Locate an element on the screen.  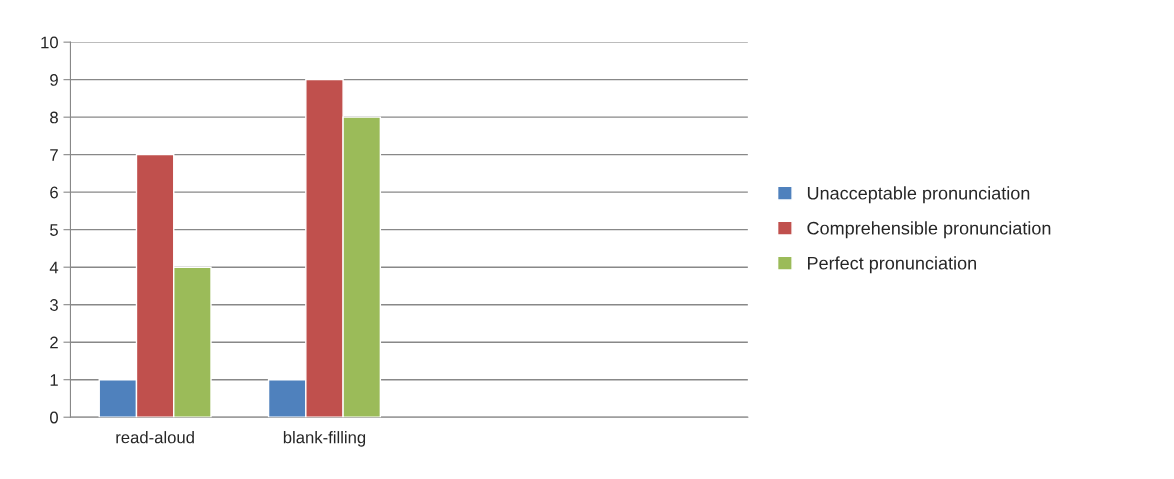
y-tick-label: 8 is located at coordinates (54, 117).